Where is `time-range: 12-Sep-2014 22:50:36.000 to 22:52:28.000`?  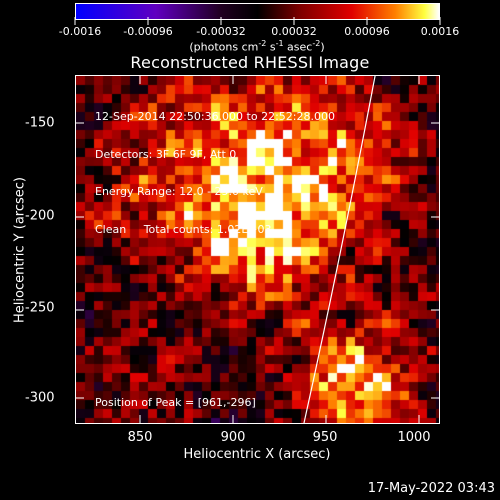
time-range: 12-Sep-2014 22:50:36.000 to 22:52:28.000 is located at coordinates (215, 116).